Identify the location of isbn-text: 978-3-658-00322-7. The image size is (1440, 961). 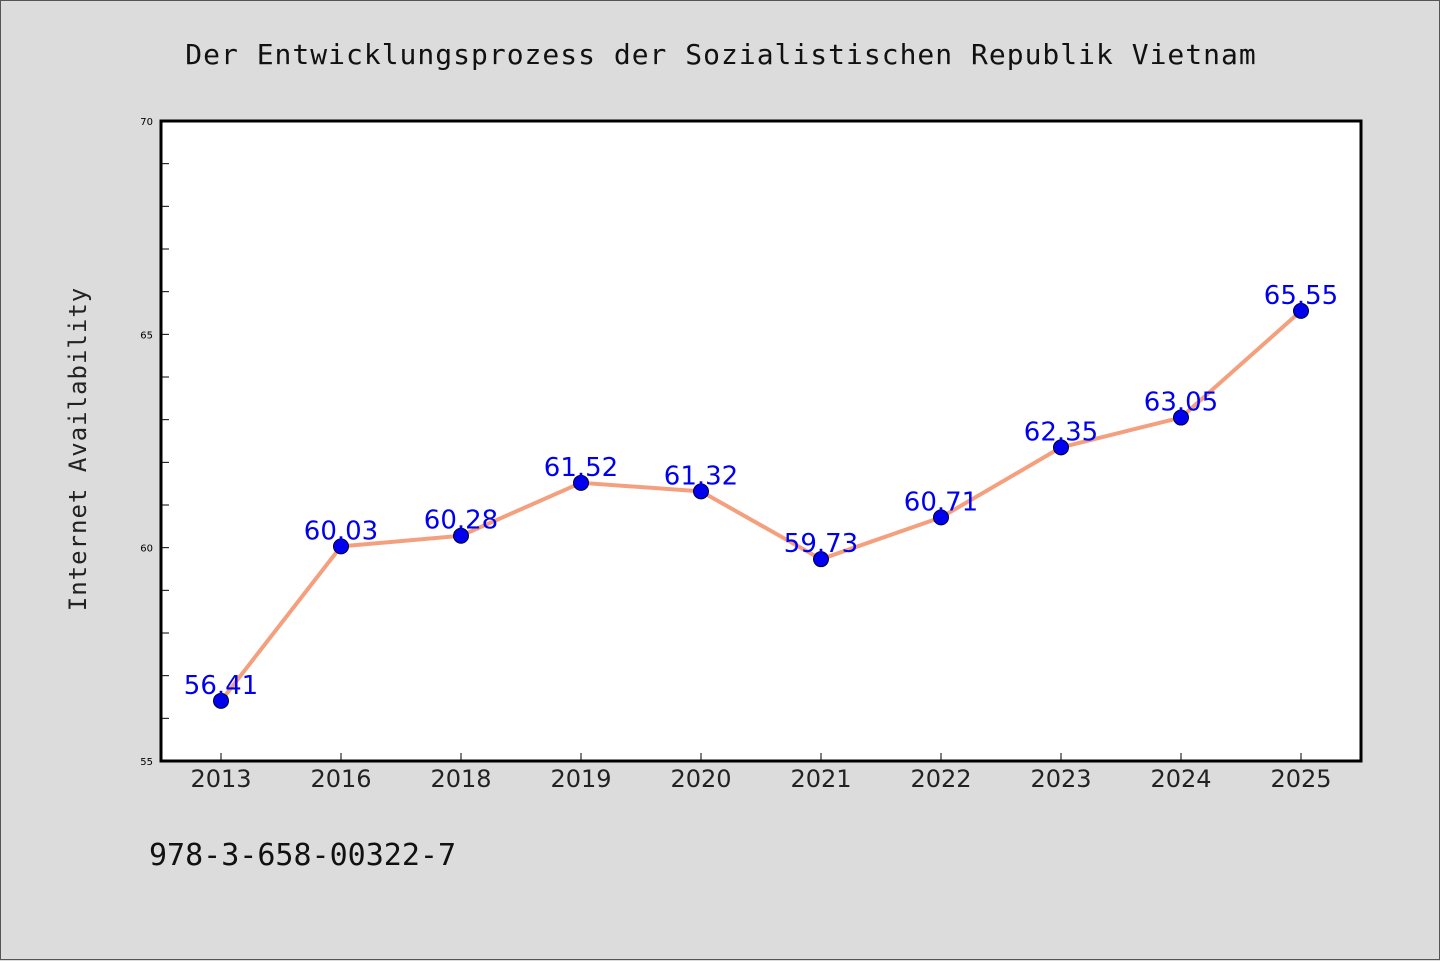
(302, 855).